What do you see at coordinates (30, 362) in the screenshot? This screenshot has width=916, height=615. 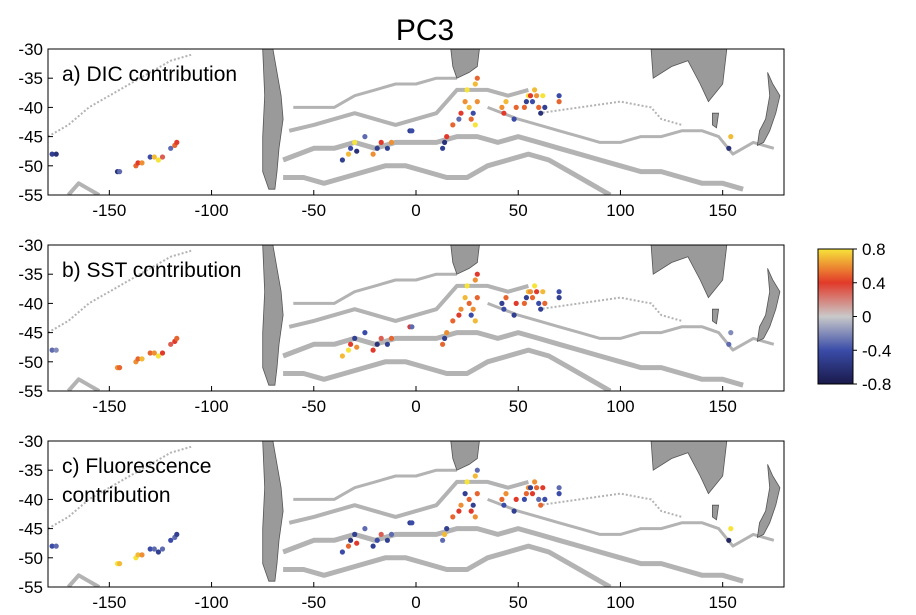 I see `y-tick-label: -50` at bounding box center [30, 362].